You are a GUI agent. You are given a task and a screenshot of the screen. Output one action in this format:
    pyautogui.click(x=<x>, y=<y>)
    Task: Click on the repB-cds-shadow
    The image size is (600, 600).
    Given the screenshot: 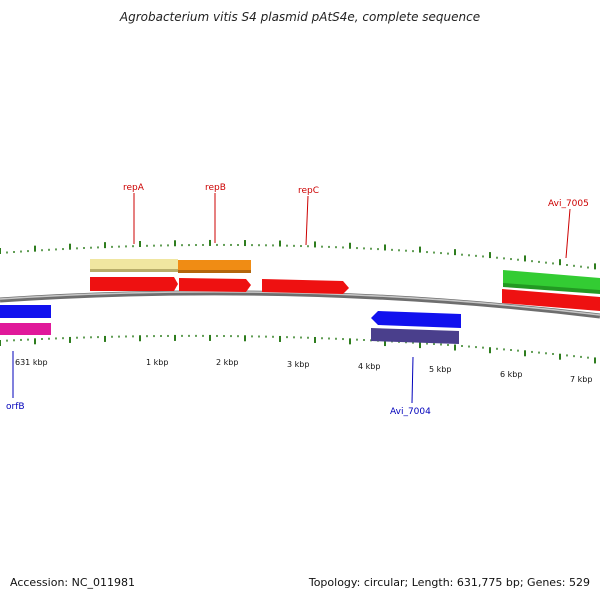 What is the action you would take?
    pyautogui.click(x=214, y=271)
    